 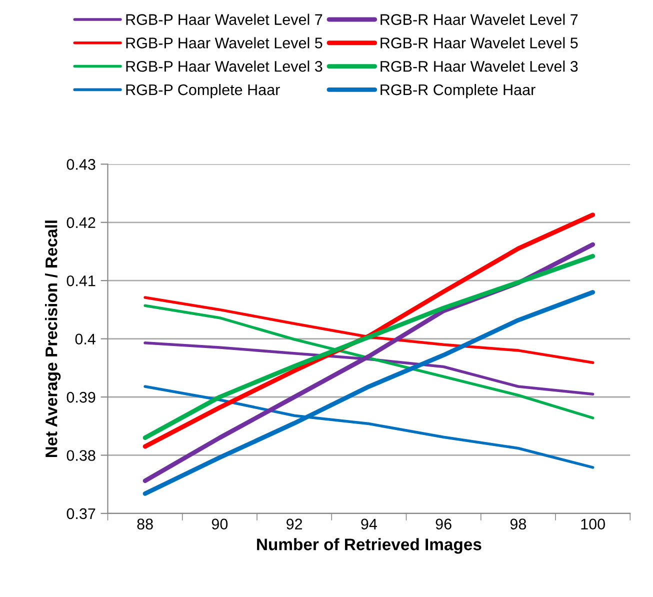 What do you see at coordinates (81, 164) in the screenshot?
I see `y-tick-label: 0.43` at bounding box center [81, 164].